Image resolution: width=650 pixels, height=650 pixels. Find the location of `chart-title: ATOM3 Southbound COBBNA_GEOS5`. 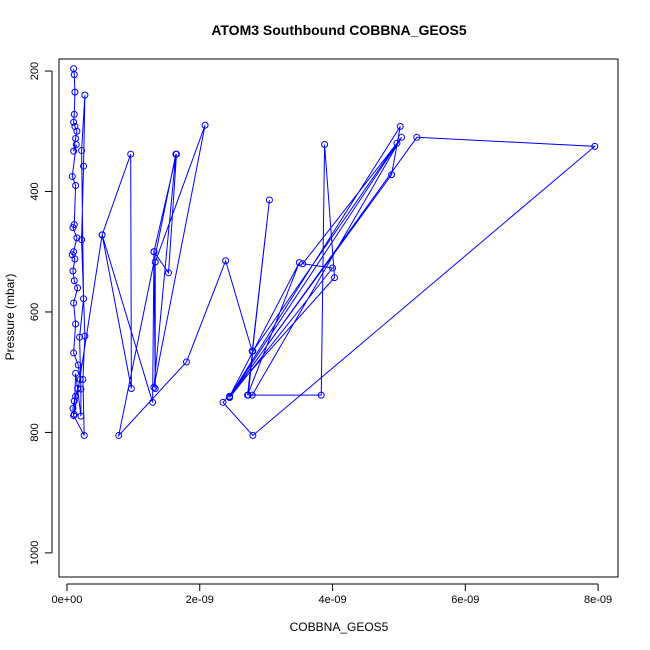

chart-title: ATOM3 Southbound COBBNA_GEOS5 is located at coordinates (339, 30).